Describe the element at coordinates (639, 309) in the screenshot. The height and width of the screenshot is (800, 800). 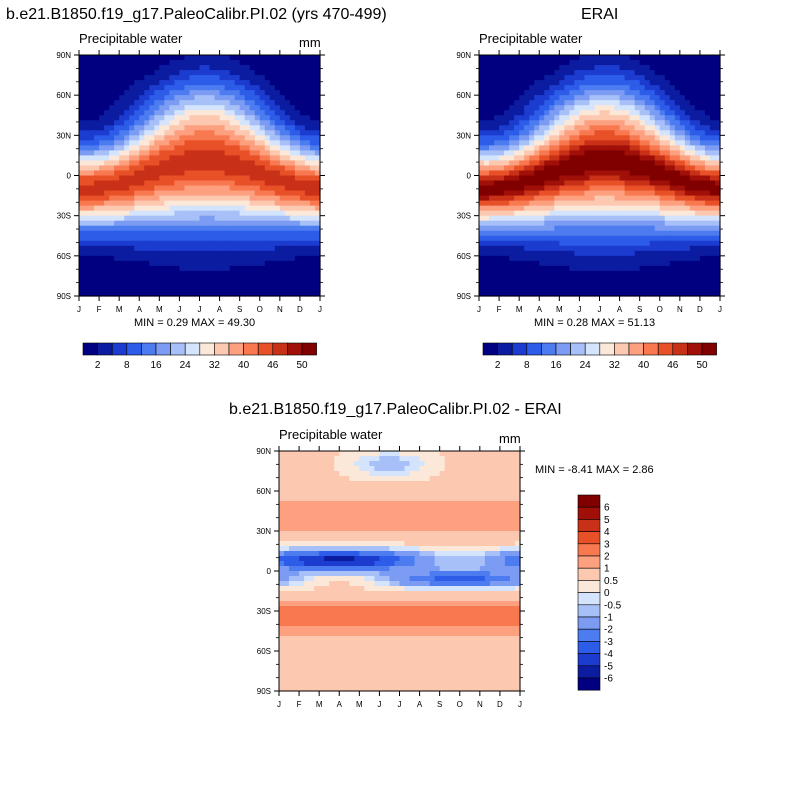
I see `panel2-xlabel: S` at that location.